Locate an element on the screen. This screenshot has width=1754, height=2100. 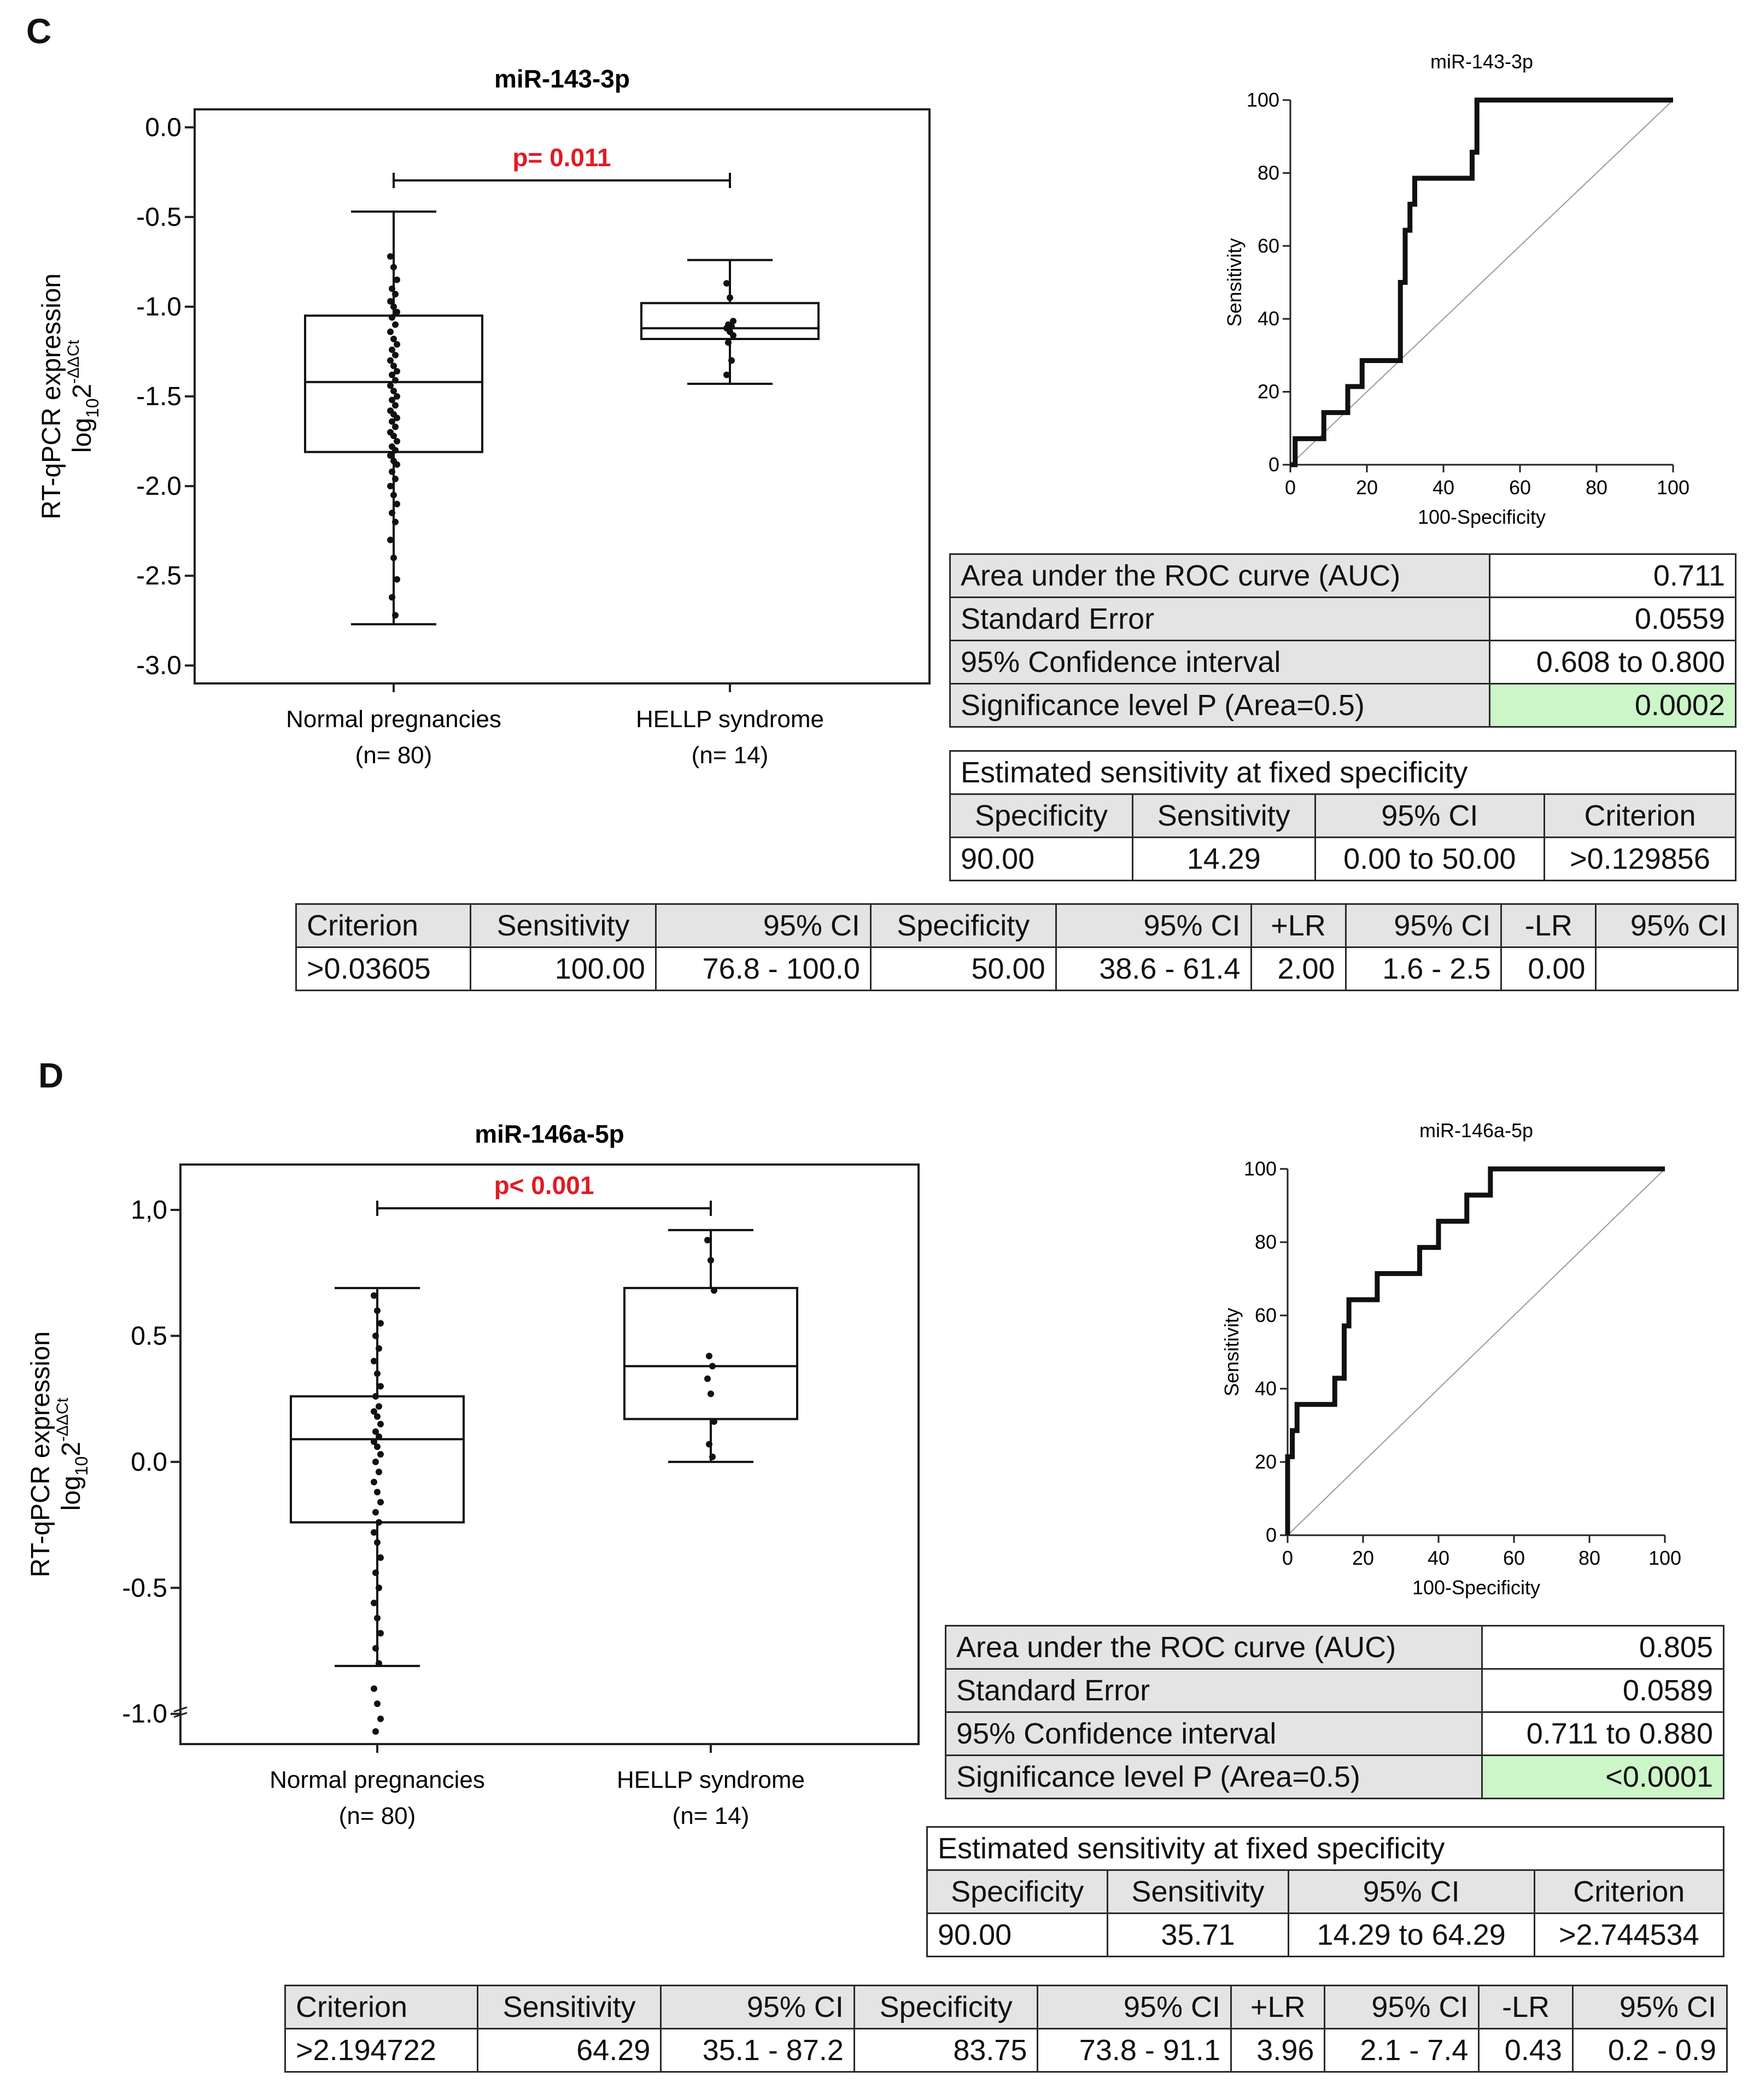
sens-header: 95% CI is located at coordinates (1411, 1891).